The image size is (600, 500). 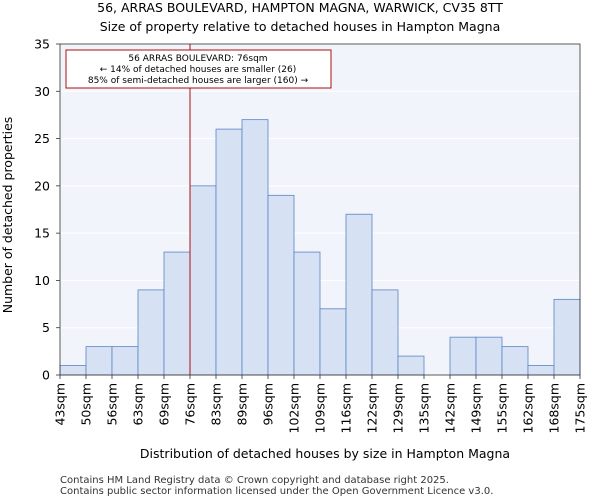 What do you see at coordinates (138, 404) in the screenshot?
I see `x-tick-label-63sqm: 63sqm` at bounding box center [138, 404].